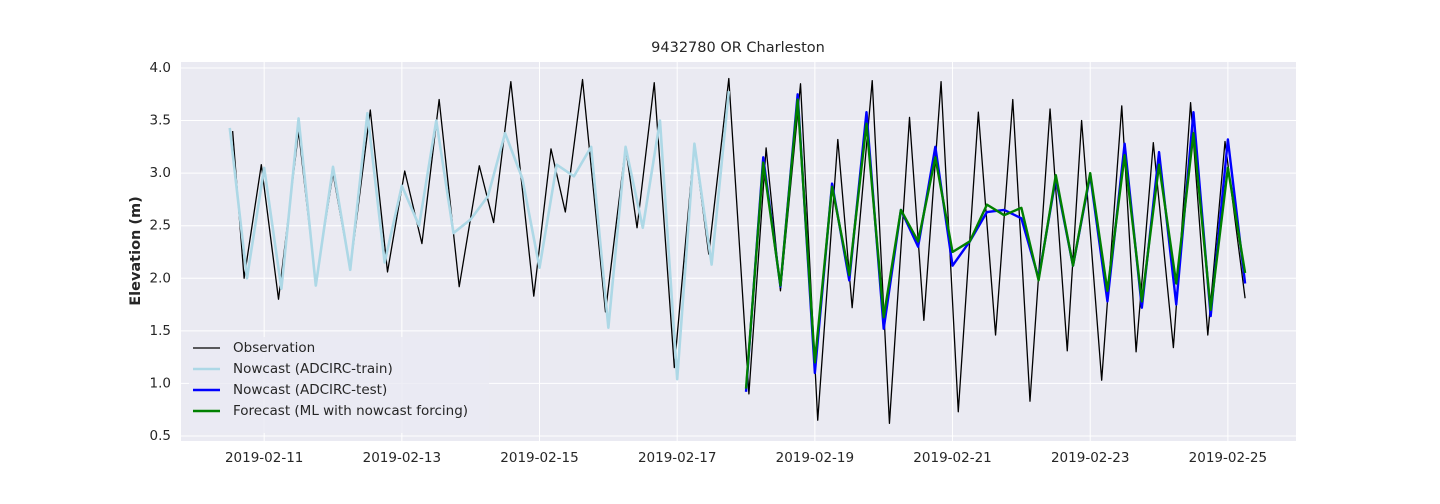  I want to click on x-tick-label: 2019-02-17, so click(677, 458).